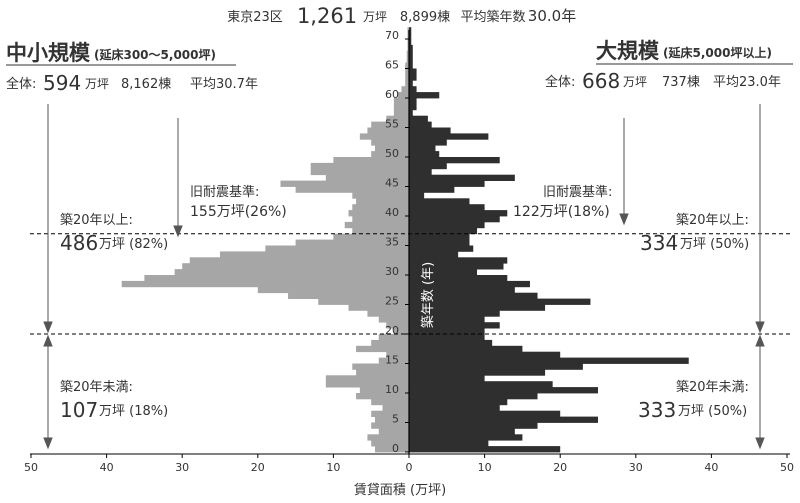 Image resolution: width=800 pixels, height=503 pixels. I want to click on header-total-buildings: 8,899棟, so click(425, 17).